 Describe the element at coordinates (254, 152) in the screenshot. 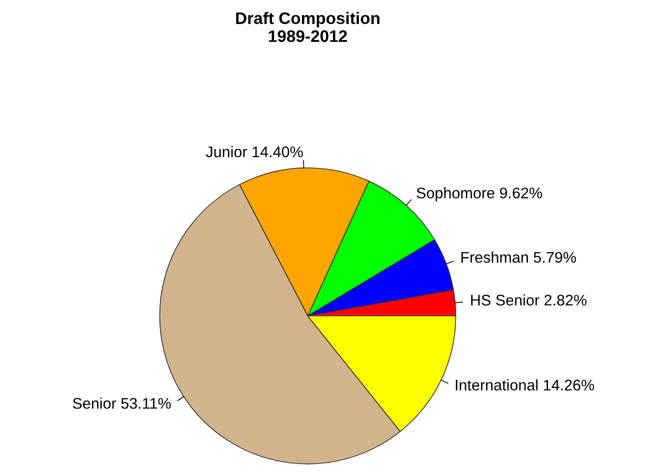

I see `slice-label: Junior 14.40%` at that location.